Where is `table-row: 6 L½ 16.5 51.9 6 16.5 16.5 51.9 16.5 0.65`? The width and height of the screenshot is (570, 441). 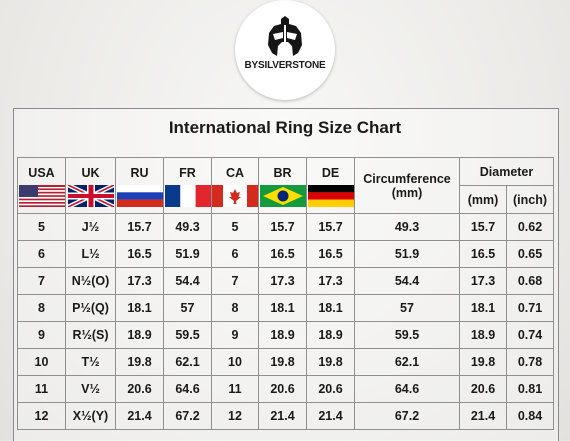 table-row: 6 L½ 16.5 51.9 6 16.5 16.5 51.9 16.5 0.65 is located at coordinates (285, 254).